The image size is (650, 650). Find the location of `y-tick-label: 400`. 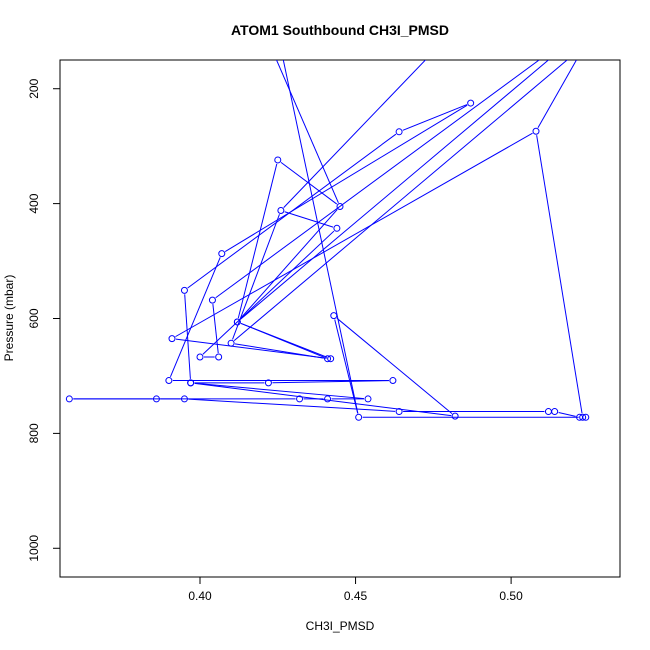

y-tick-label: 400 is located at coordinates (34, 203).